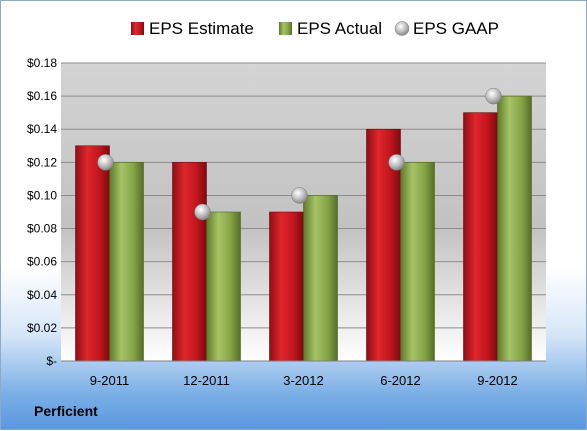 This screenshot has width=587, height=431. What do you see at coordinates (206, 380) in the screenshot?
I see `x-tick-label: 12-2011` at bounding box center [206, 380].